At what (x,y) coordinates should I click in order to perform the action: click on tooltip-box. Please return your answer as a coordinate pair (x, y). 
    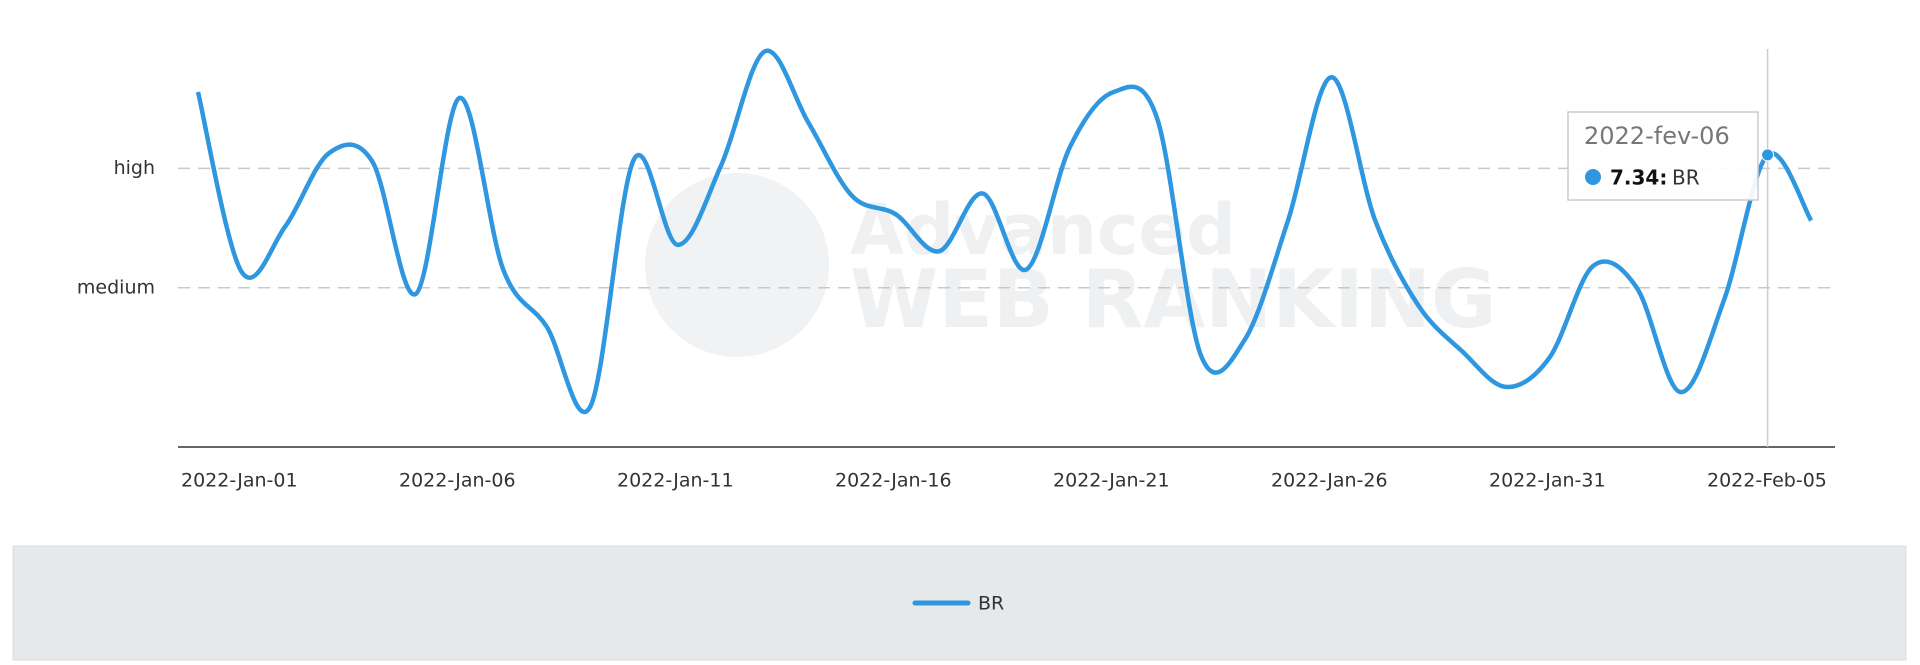
    Looking at the image, I should click on (1663, 156).